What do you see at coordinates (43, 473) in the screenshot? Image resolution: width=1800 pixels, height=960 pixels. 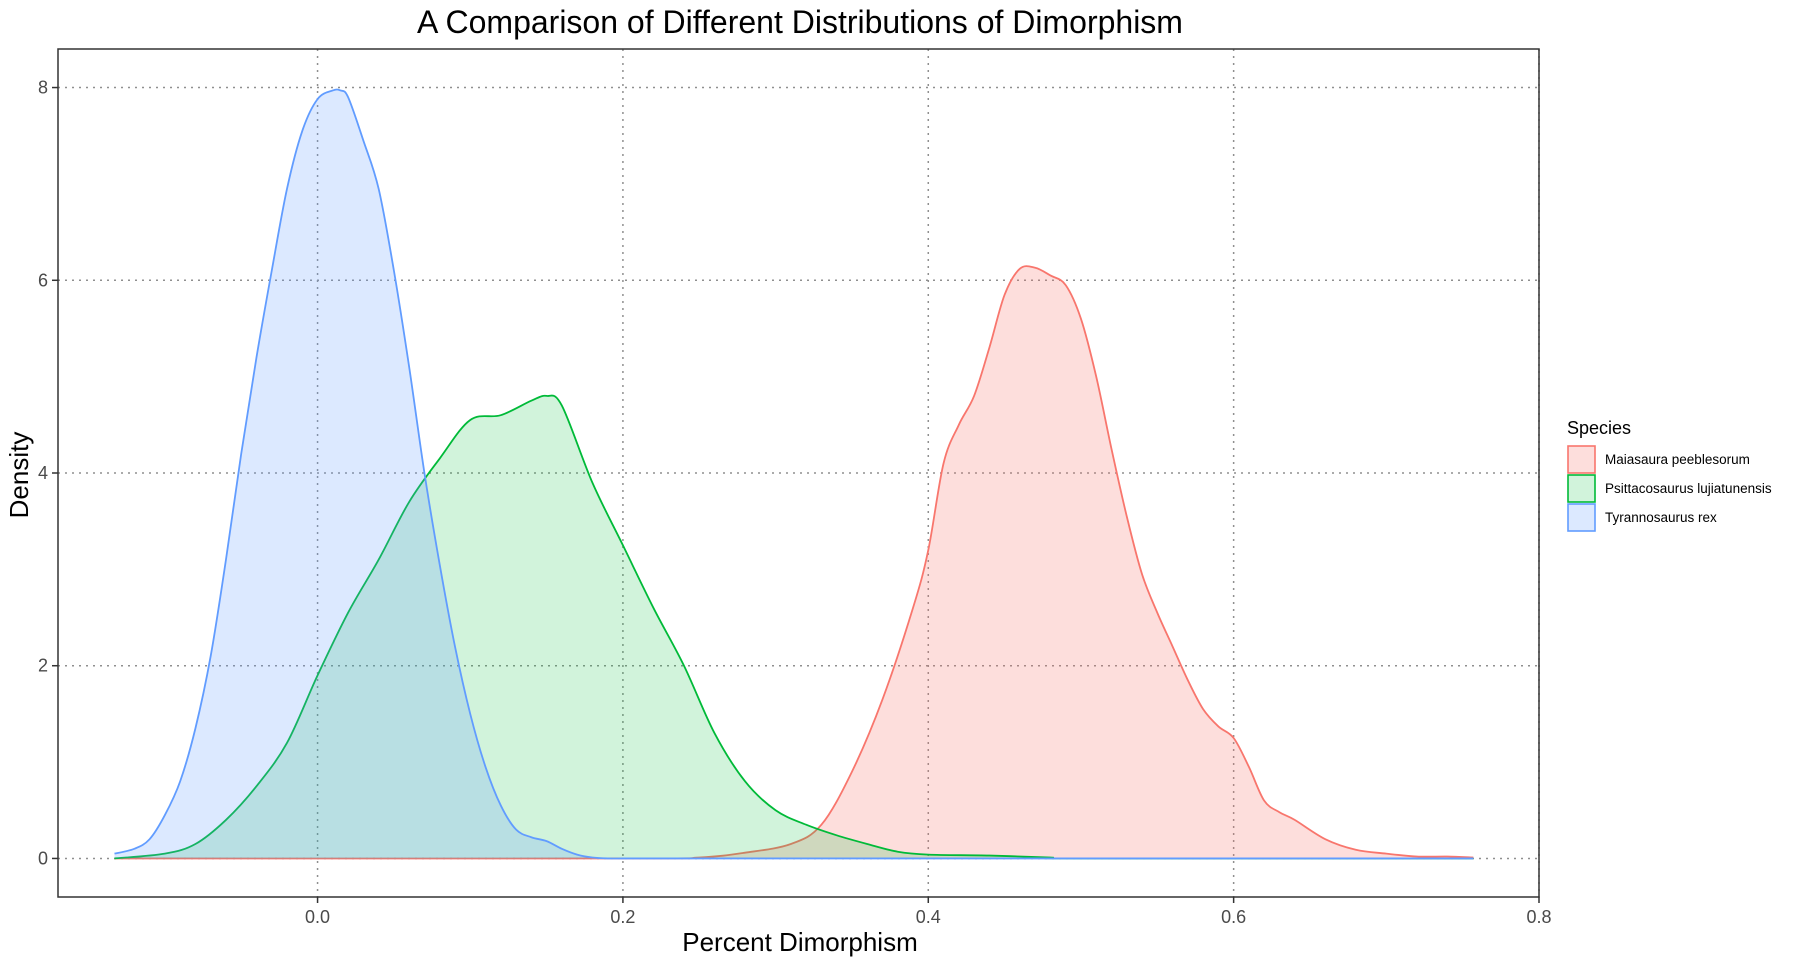 I see `y-tick-label-2: 4` at bounding box center [43, 473].